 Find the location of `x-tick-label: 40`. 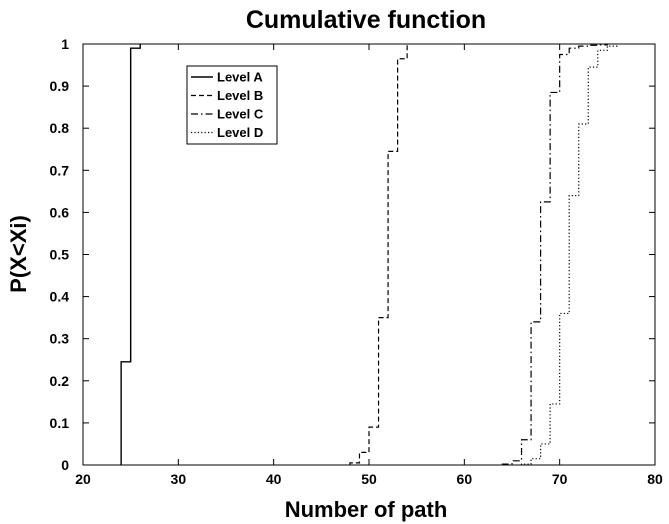

x-tick-label: 40 is located at coordinates (274, 479).